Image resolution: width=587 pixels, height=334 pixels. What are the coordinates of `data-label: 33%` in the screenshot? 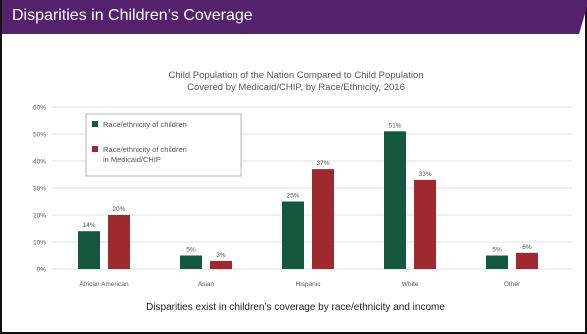 It's located at (424, 174).